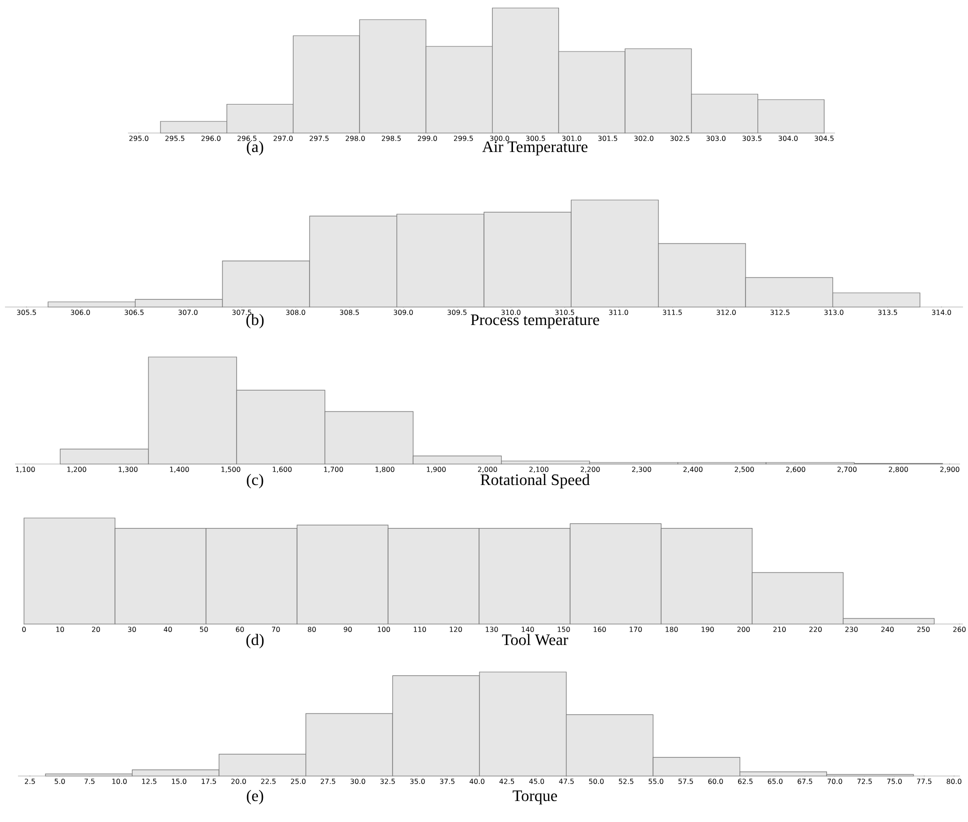 The image size is (968, 822). Describe the element at coordinates (535, 321) in the screenshot. I see `x-axis-title: Process temperature` at that location.